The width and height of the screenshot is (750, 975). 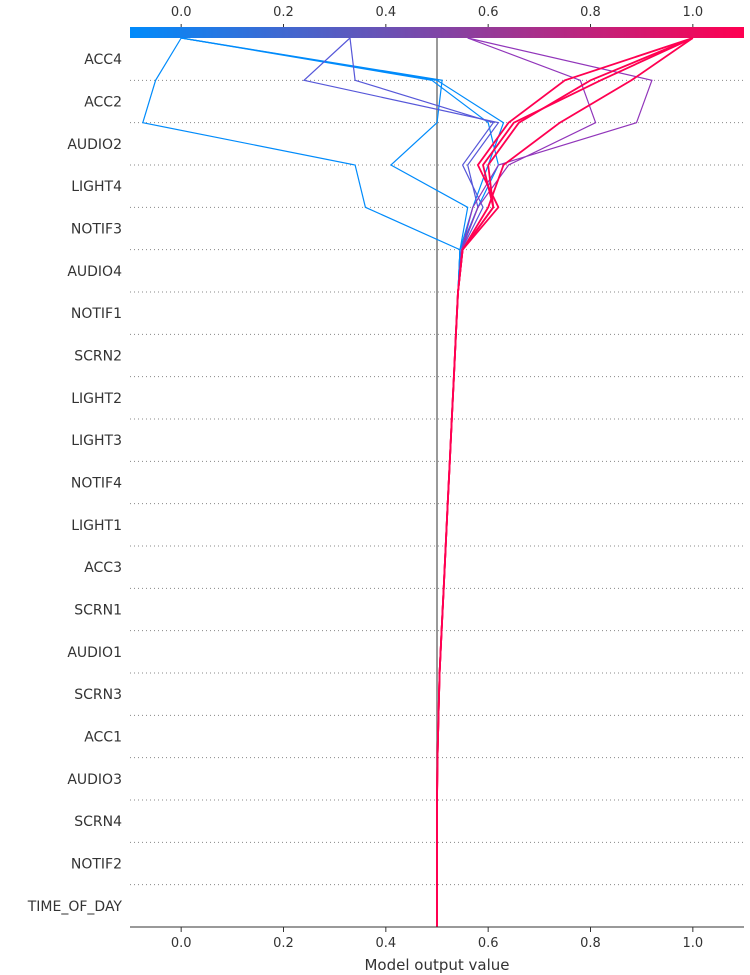 What do you see at coordinates (692, 943) in the screenshot?
I see `x-tick-label: 1.0` at bounding box center [692, 943].